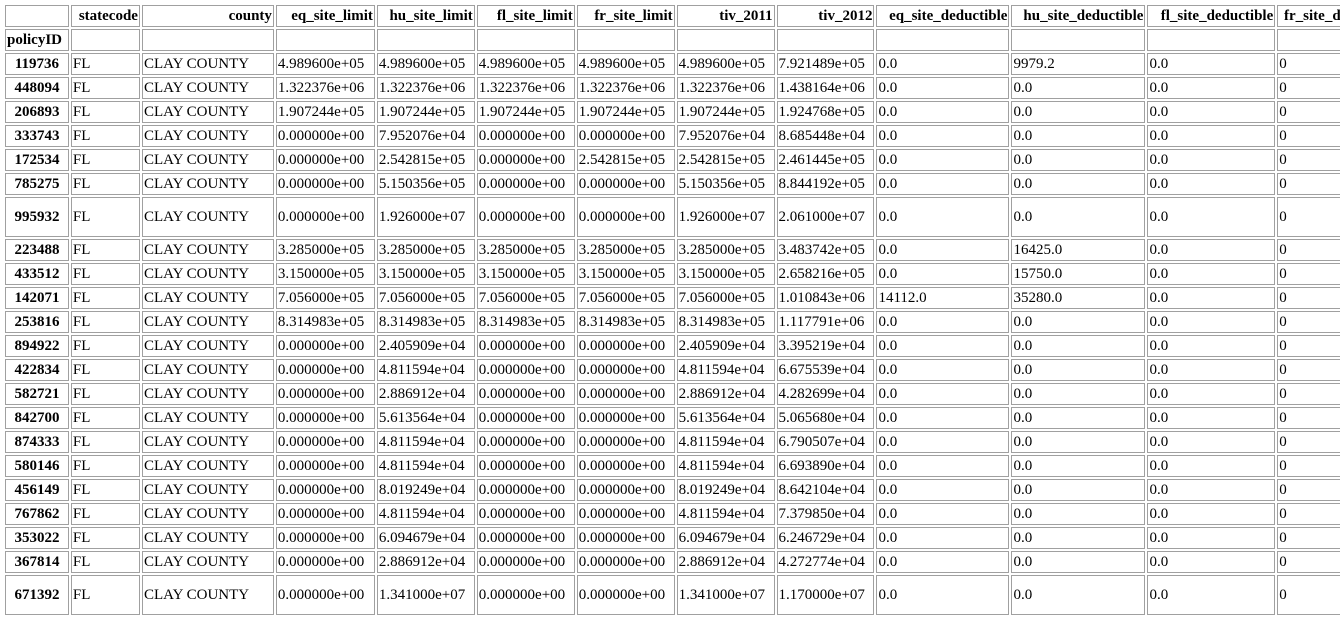 Image resolution: width=1340 pixels, height=617 pixels. I want to click on cell-tiv-2011: 4.989600e+05, so click(725, 64).